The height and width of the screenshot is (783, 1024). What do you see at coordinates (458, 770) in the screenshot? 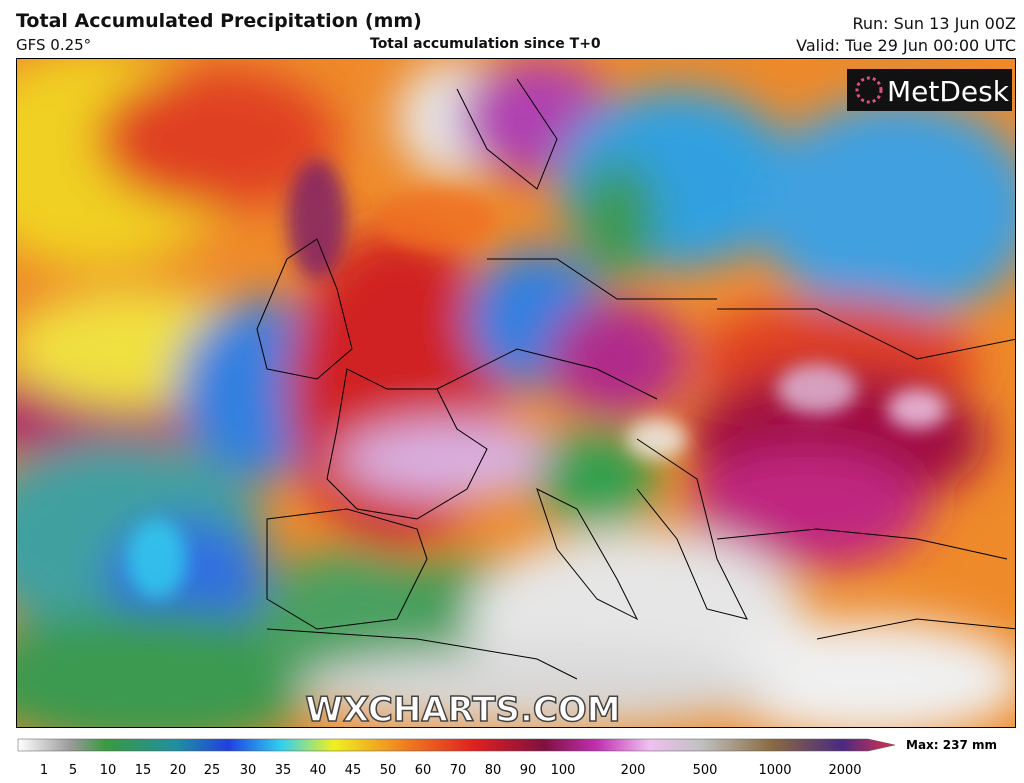
I see `legend-tick: 70` at bounding box center [458, 770].